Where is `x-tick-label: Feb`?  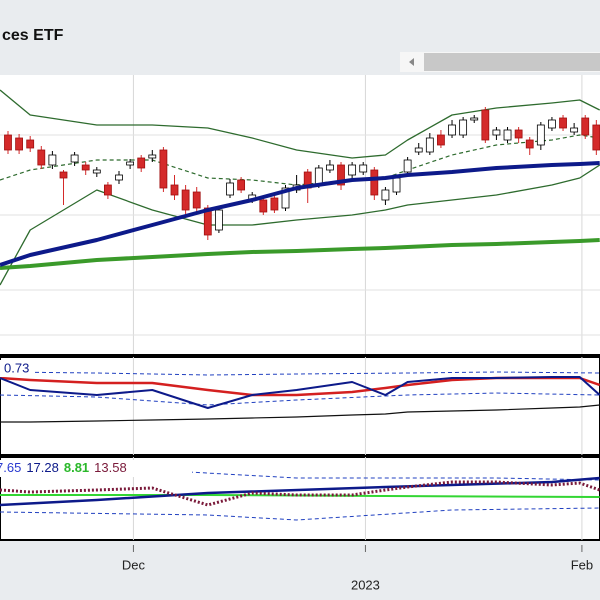 x-tick-label: Feb is located at coordinates (582, 564).